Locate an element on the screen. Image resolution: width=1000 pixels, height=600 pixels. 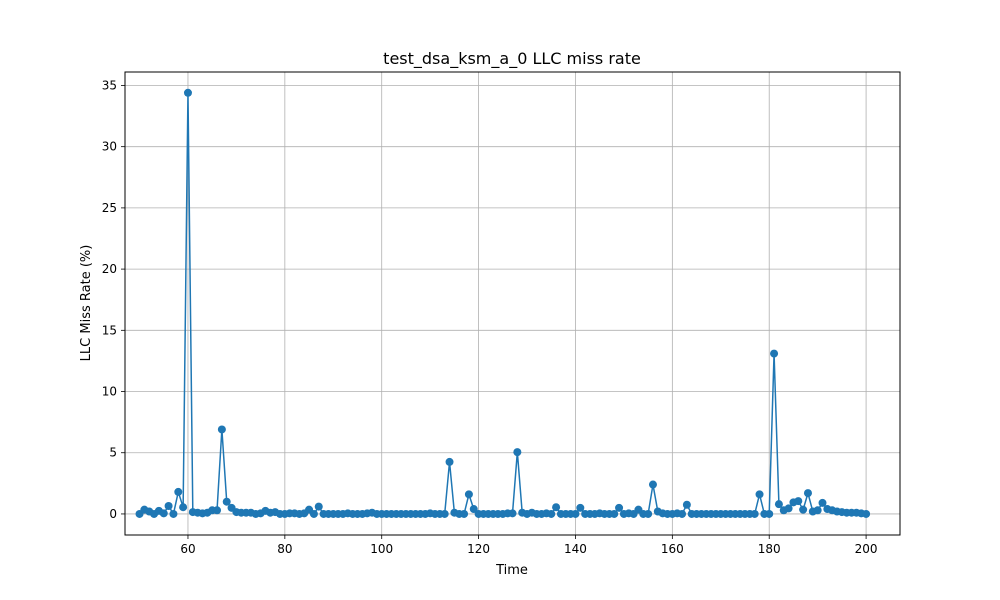
x-tick-label: 160 is located at coordinates (672, 549).